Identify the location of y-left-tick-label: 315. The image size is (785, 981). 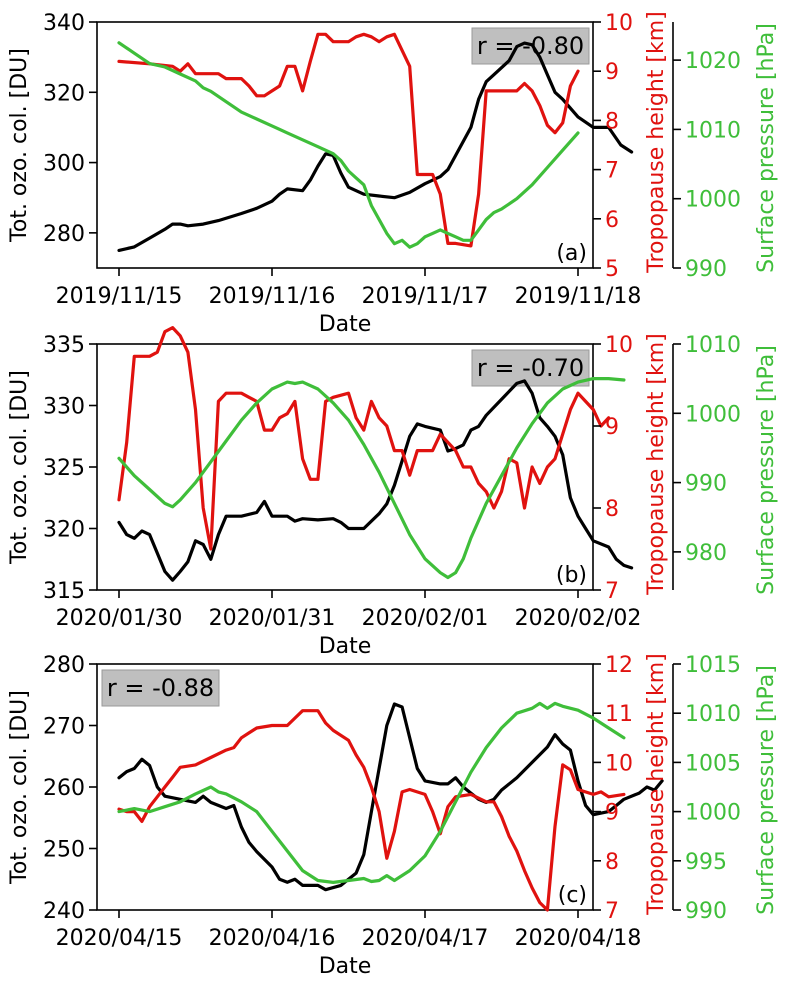
(64, 591).